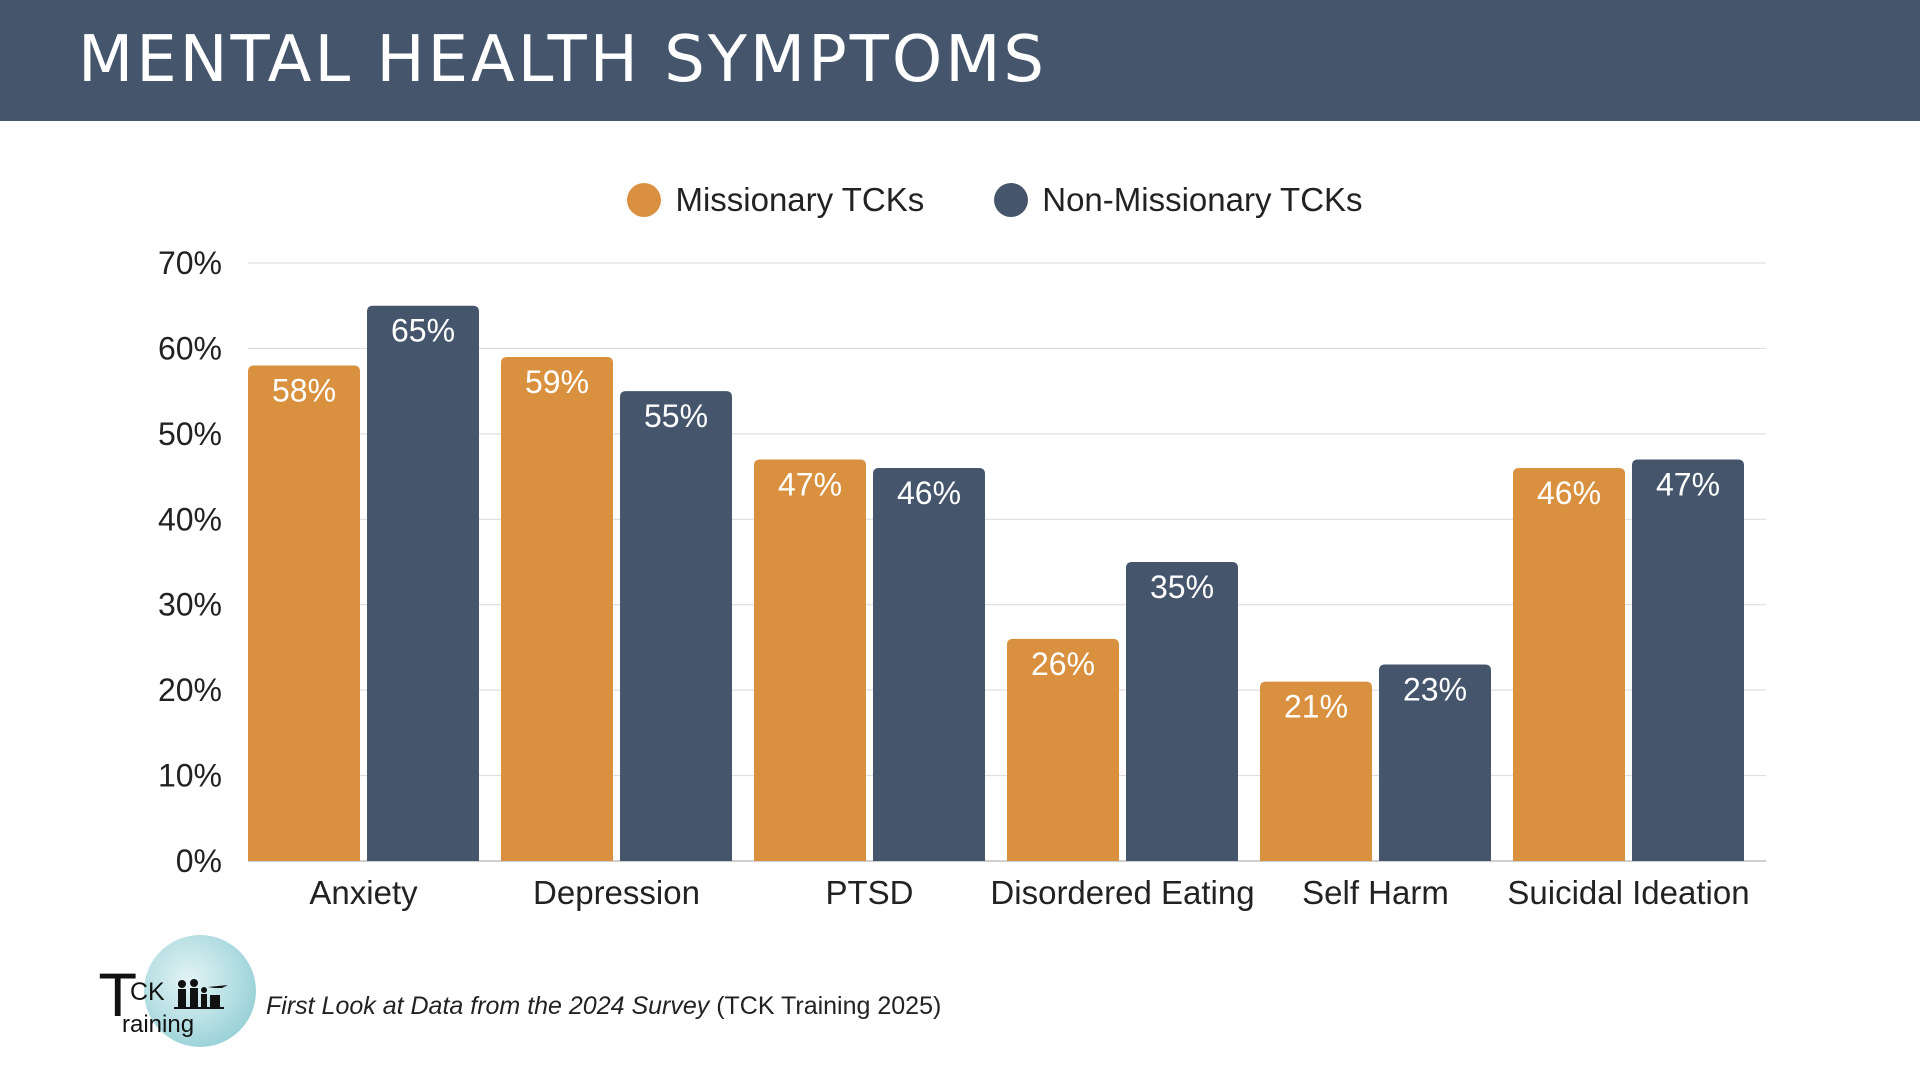 The image size is (1920, 1080). What do you see at coordinates (557, 382) in the screenshot?
I see `data-label-missionary: 59%` at bounding box center [557, 382].